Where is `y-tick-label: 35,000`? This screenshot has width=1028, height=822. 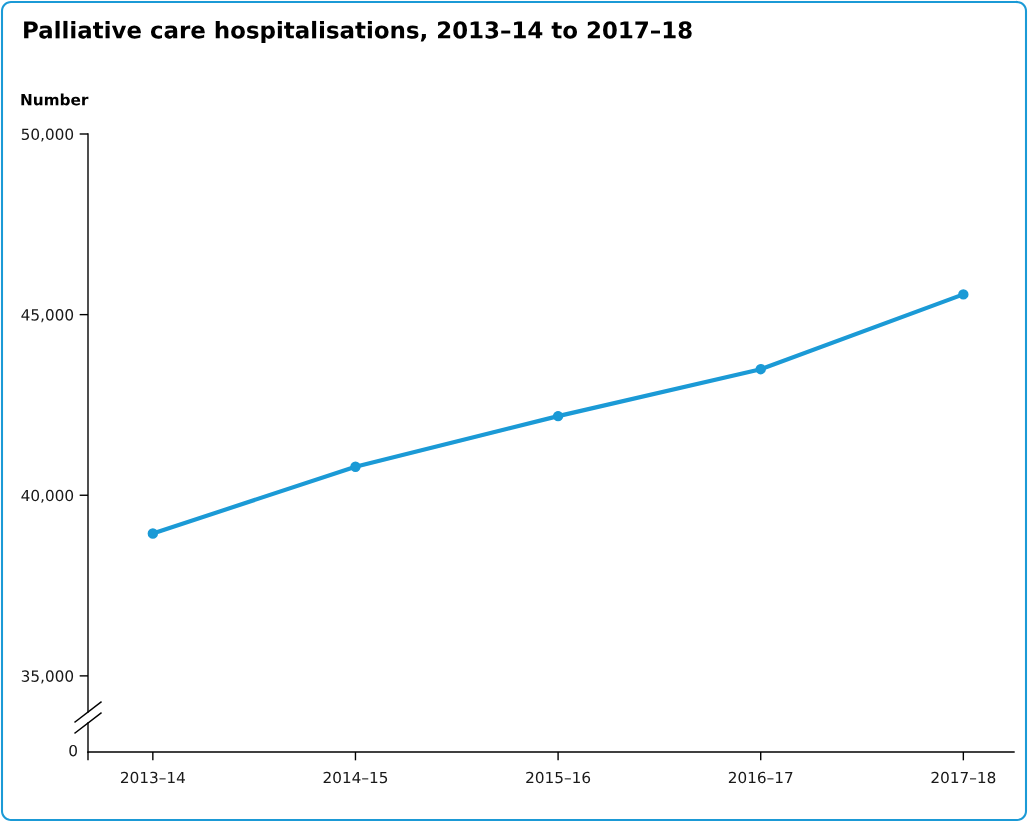
y-tick-label: 35,000 is located at coordinates (47, 677).